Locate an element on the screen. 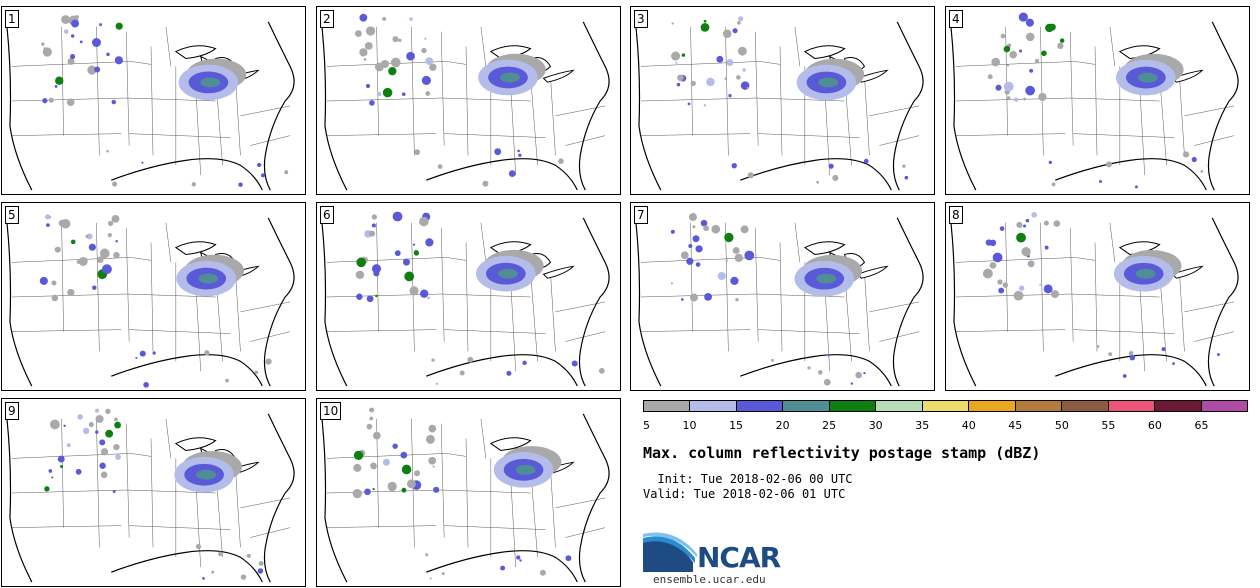  member-label: 7 is located at coordinates (641, 215).